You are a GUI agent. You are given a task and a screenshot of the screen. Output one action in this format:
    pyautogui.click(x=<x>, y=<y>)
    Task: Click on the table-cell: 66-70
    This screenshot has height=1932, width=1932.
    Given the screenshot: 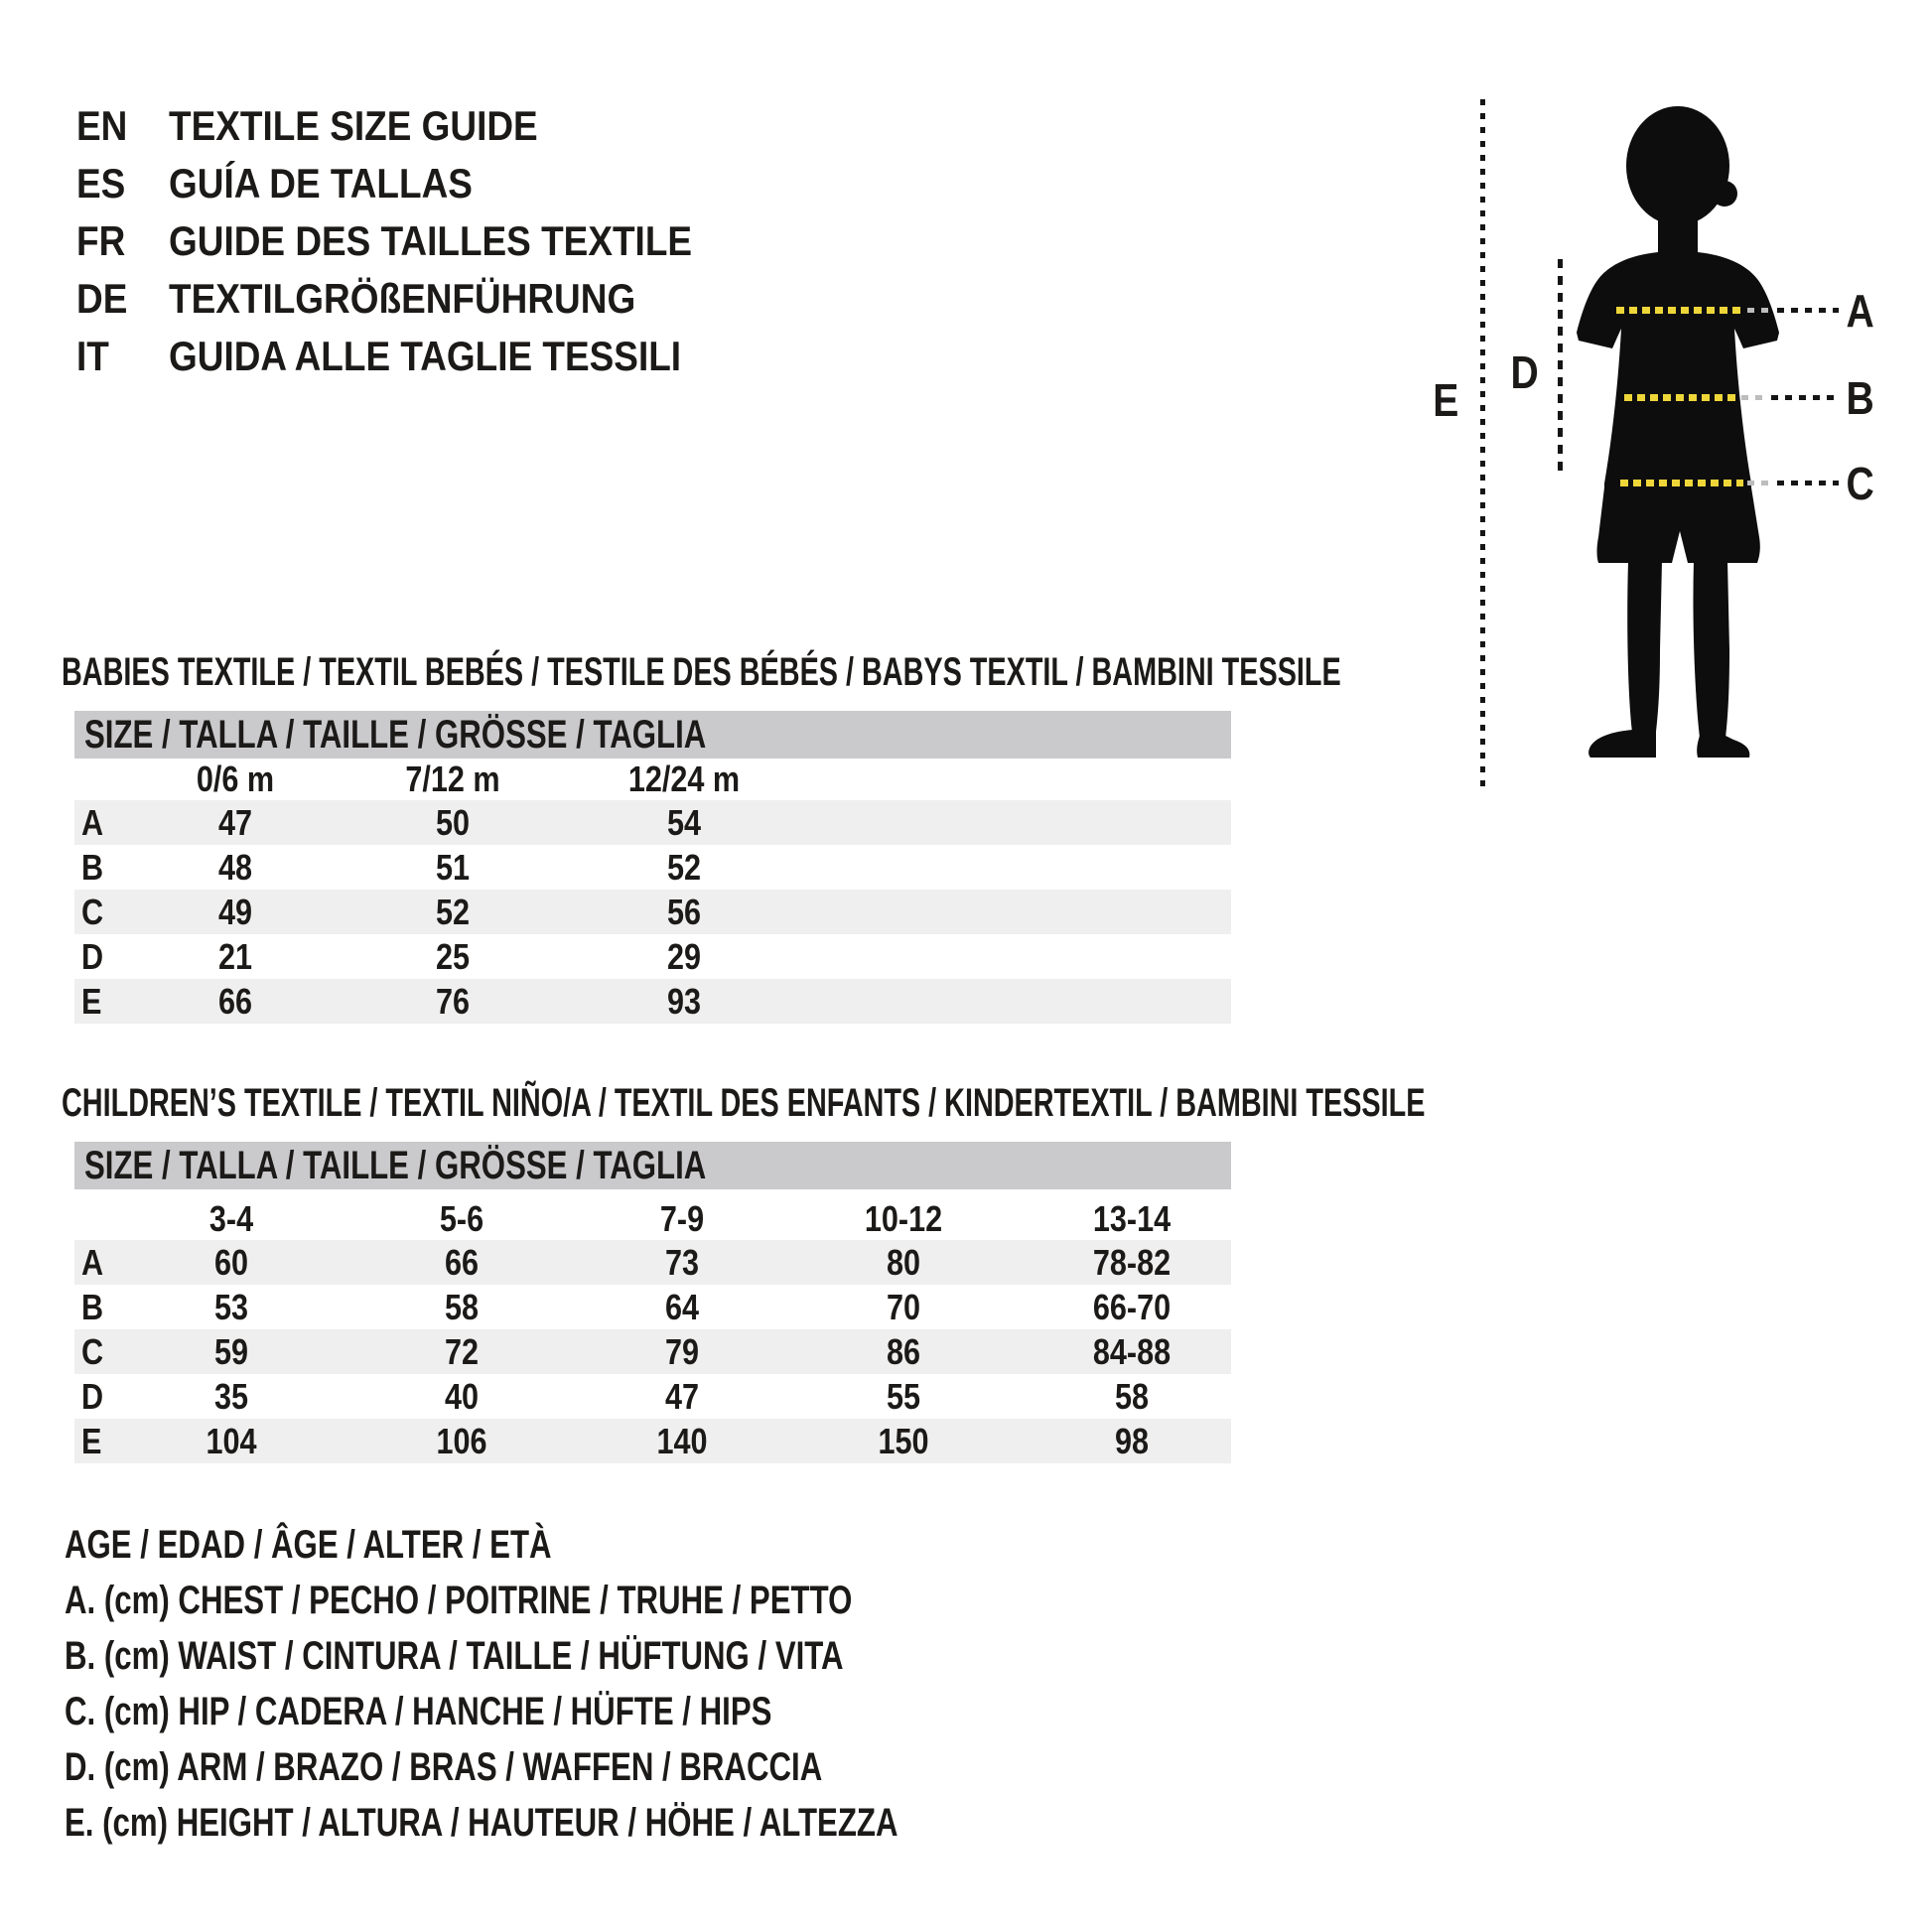 What is the action you would take?
    pyautogui.click(x=1132, y=1307)
    